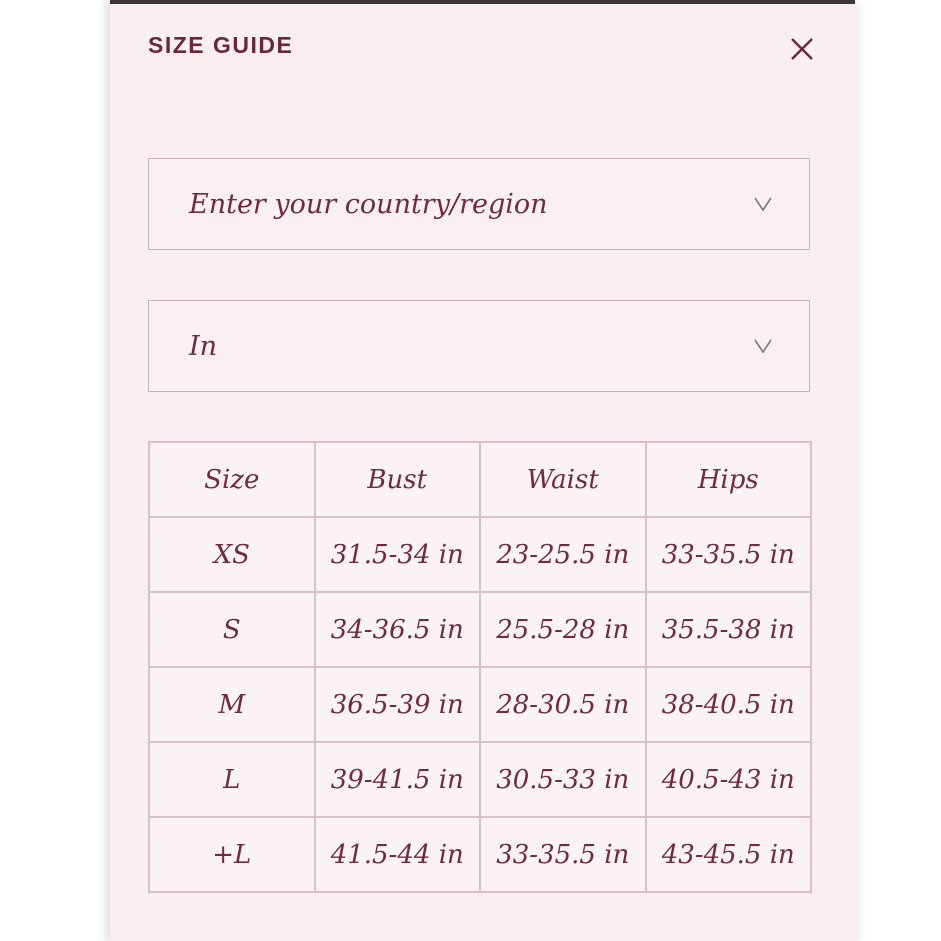  I want to click on table-row: L 39-41.5 in 30.5-33 in 40.5-43 in, so click(480, 779).